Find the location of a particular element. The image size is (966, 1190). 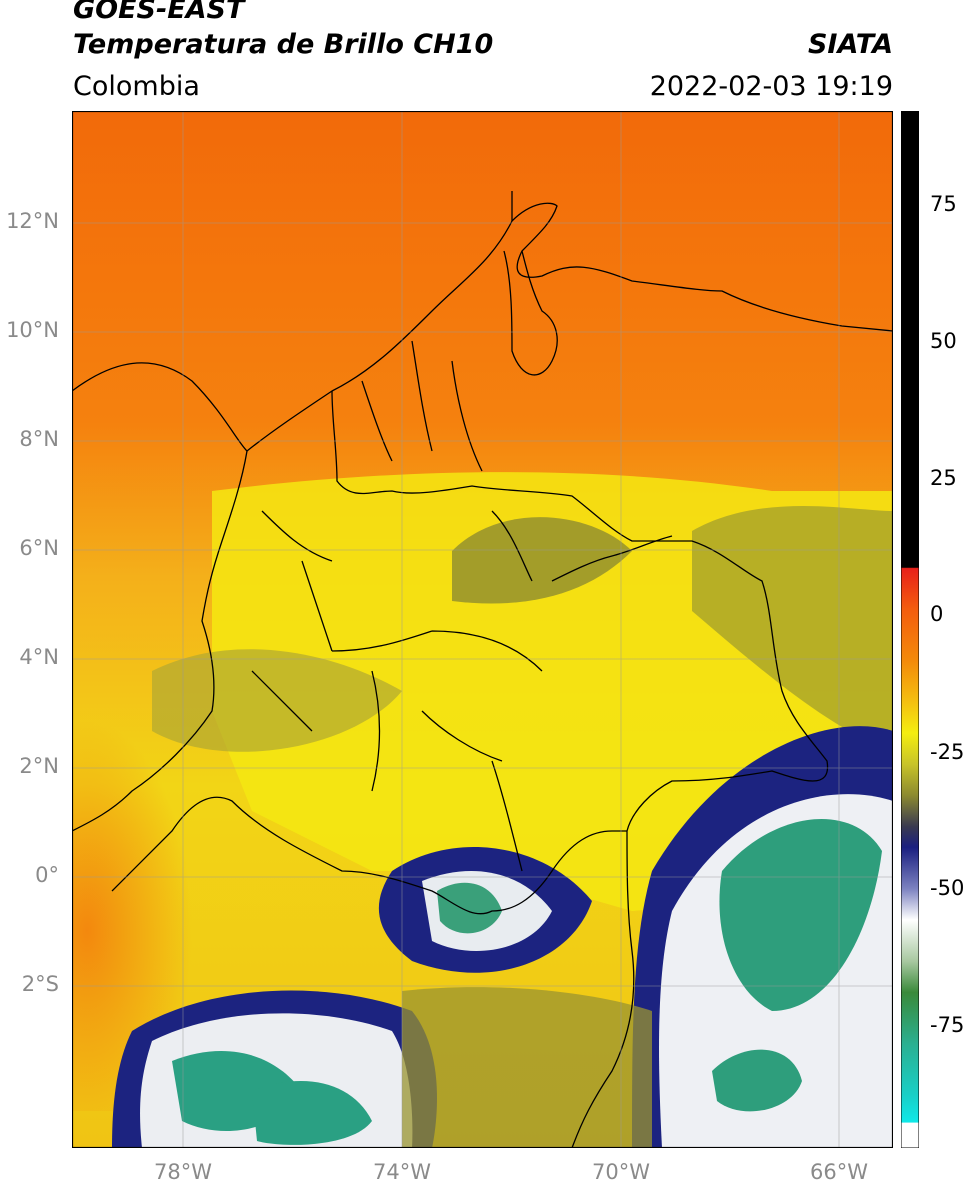

timestamp-label: 2022-02-03 19:19 is located at coordinates (771, 86).